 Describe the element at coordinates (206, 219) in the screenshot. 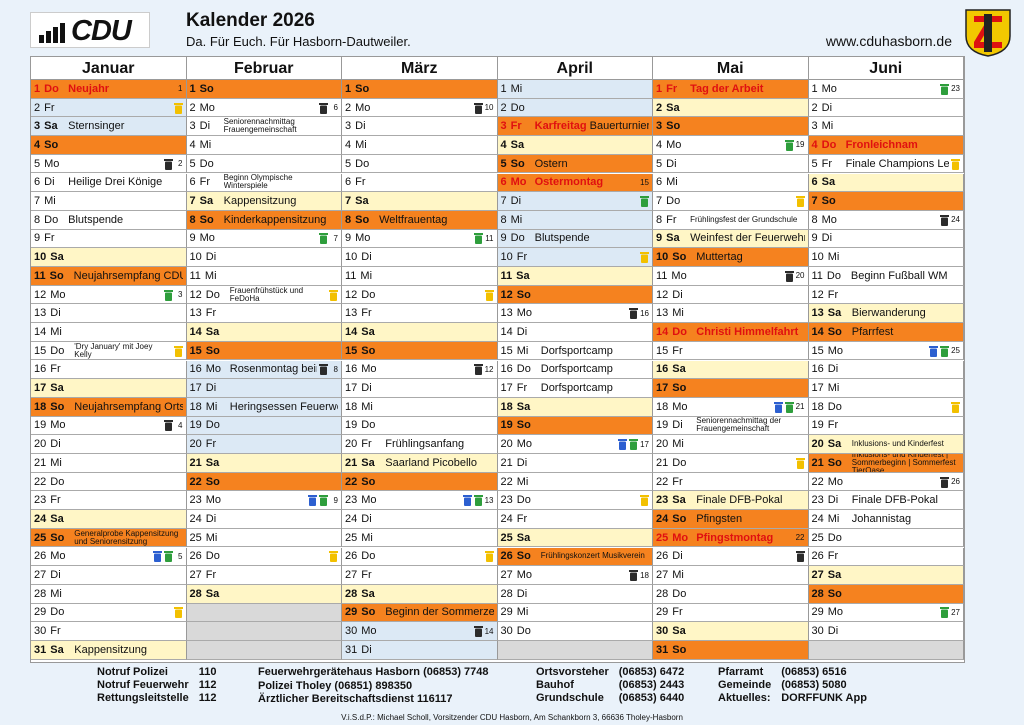

I see `weekday: So` at that location.